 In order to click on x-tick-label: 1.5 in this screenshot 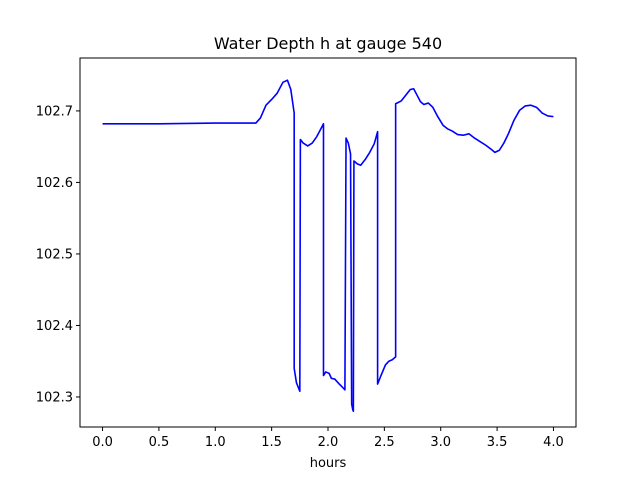, I will do `click(271, 442)`.